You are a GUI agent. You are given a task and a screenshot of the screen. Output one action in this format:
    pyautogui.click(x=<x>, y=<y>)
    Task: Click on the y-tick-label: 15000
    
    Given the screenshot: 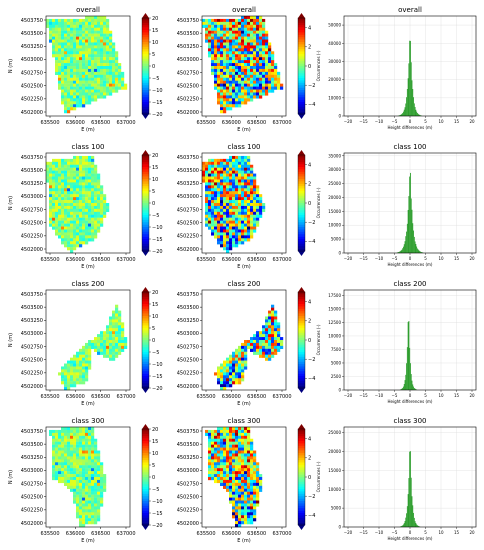 What is the action you would take?
    pyautogui.click(x=334, y=308)
    